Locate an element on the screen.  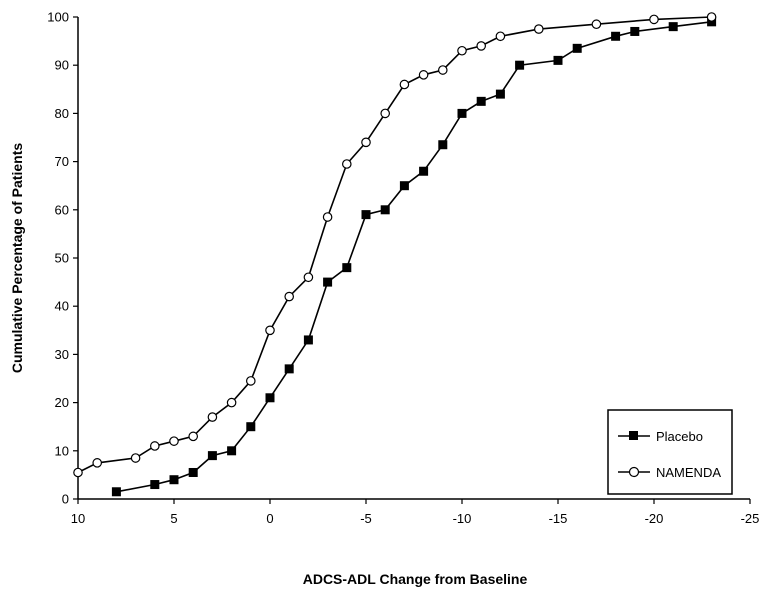
y-ticks: 0 10 20 30 40 50 60 70 80 90 100 is located at coordinates (62, 258).